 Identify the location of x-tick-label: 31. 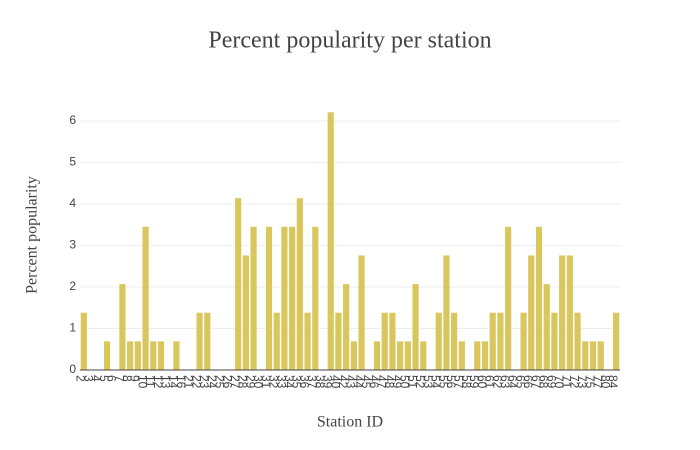
(266, 382).